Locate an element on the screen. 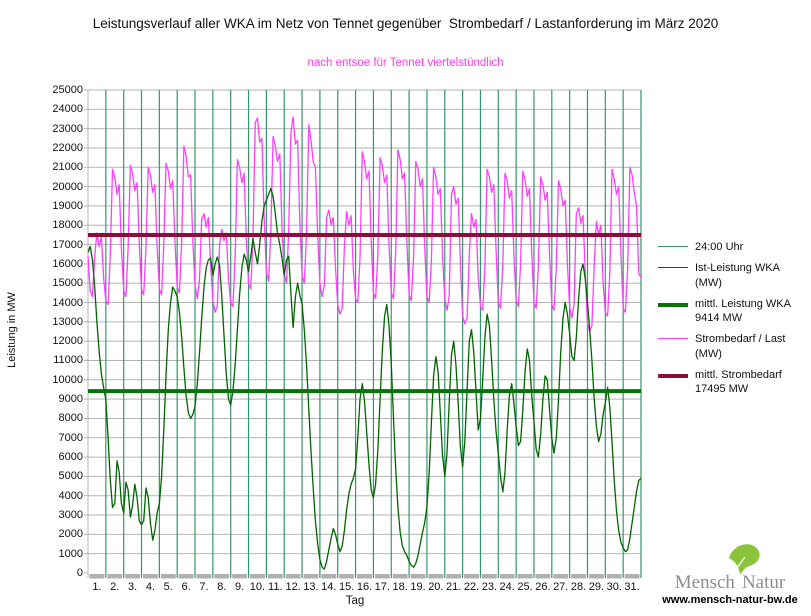  chart-subtitle: nach entsoe für Tennet viertelstündlich is located at coordinates (405, 63).